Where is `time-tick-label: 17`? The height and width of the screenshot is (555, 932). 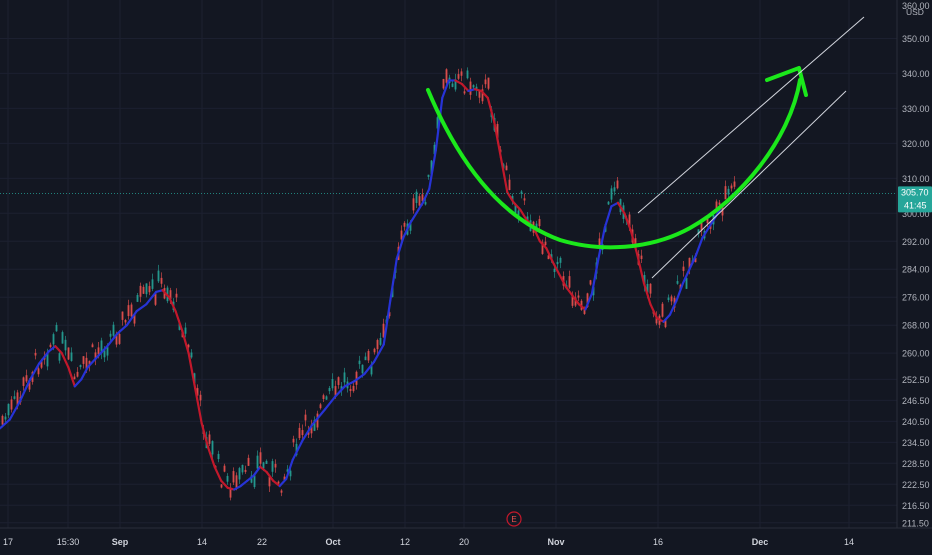 time-tick-label: 17 is located at coordinates (8, 542).